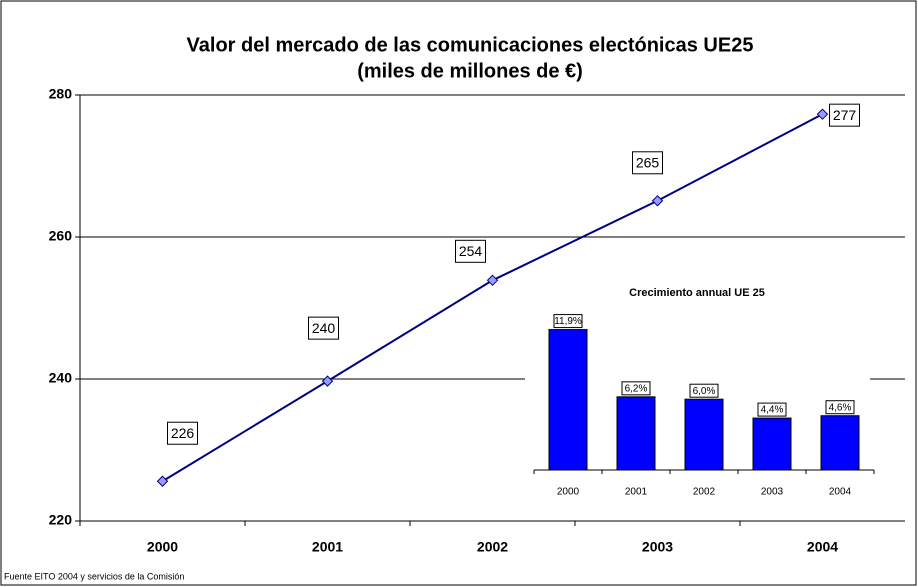 The image size is (918, 587). Describe the element at coordinates (61, 520) in the screenshot. I see `y-tick-label: 220` at that location.